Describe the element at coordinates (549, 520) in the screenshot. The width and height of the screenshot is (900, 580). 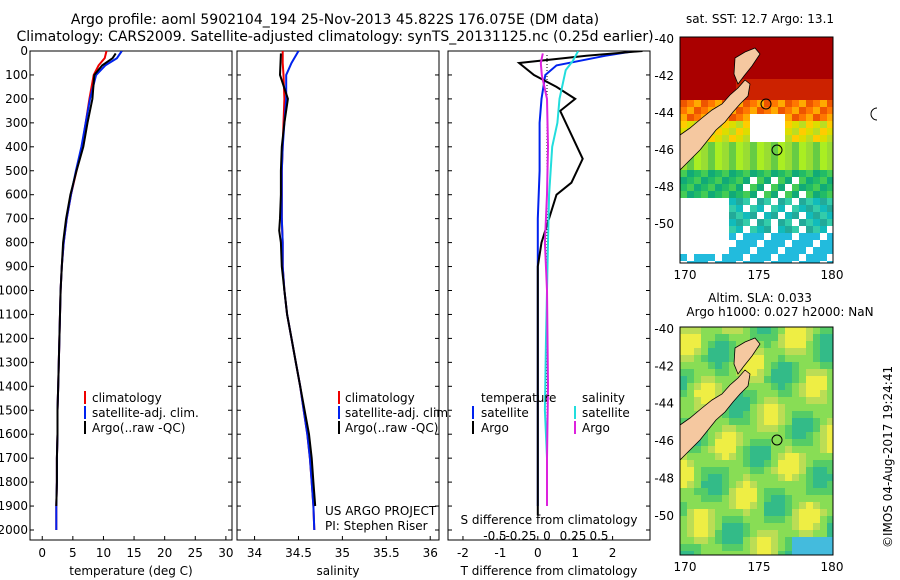
I see `s-difference-axis-label: S difference from climatology` at that location.